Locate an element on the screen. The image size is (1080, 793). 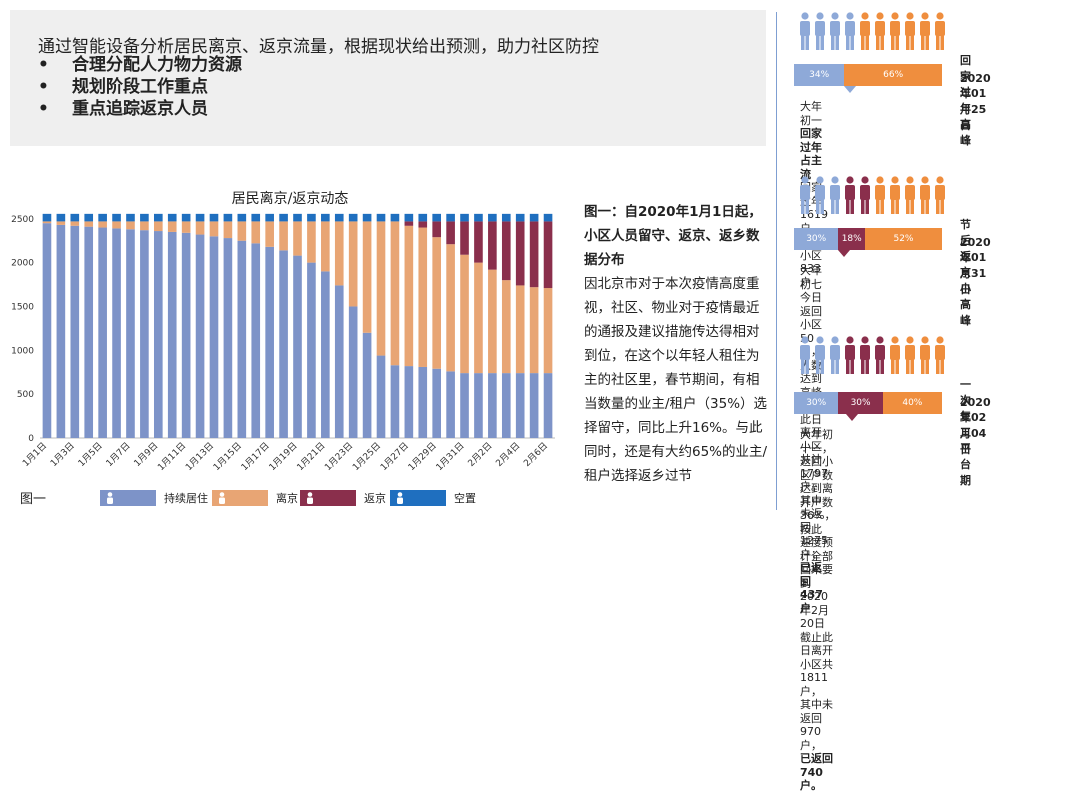
x-tick-label: 1月5日 is located at coordinates (90, 454).